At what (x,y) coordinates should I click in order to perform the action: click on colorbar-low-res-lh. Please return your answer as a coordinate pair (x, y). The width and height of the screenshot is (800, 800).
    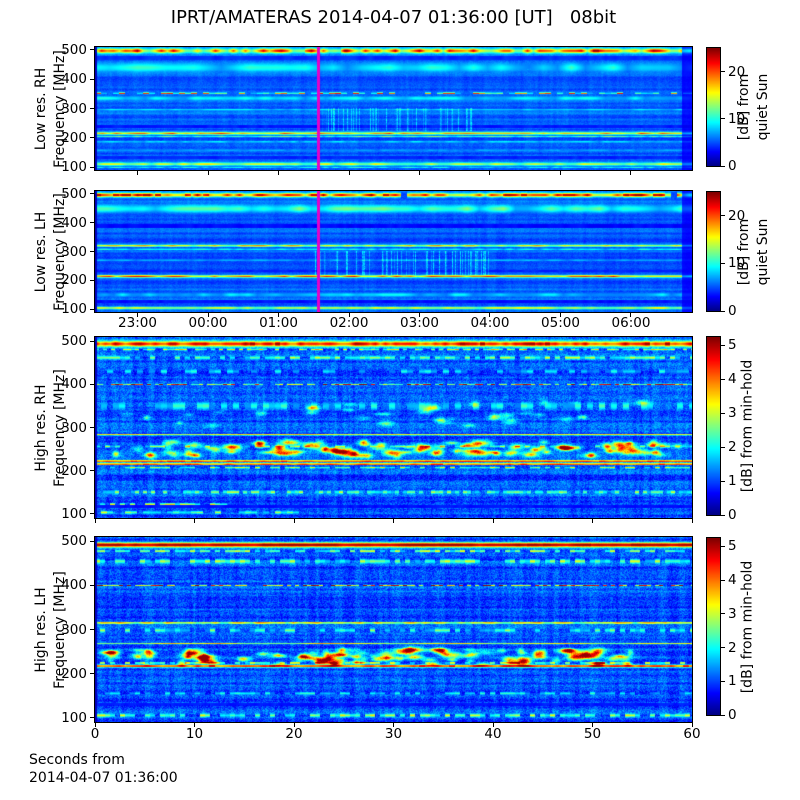
    Looking at the image, I should click on (713, 251).